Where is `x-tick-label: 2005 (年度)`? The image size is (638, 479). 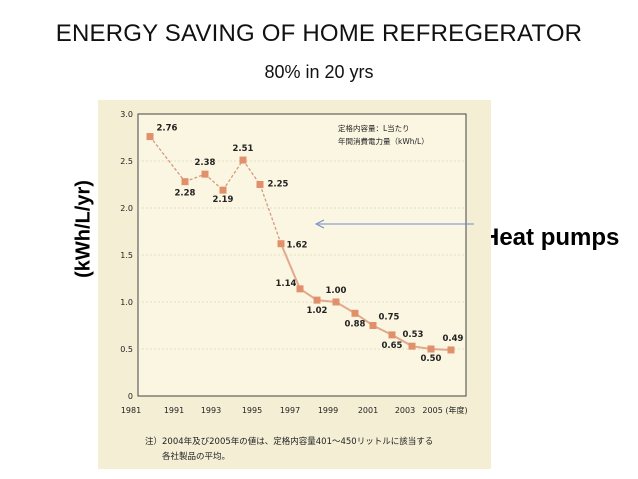 x-tick-label: 2005 (年度) is located at coordinates (444, 410).